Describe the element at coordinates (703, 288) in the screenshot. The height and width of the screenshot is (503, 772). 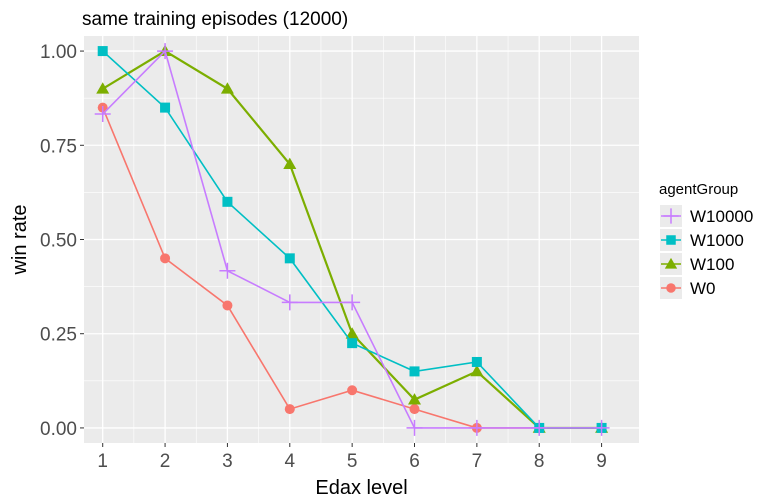
I see `legend-label: W0` at that location.